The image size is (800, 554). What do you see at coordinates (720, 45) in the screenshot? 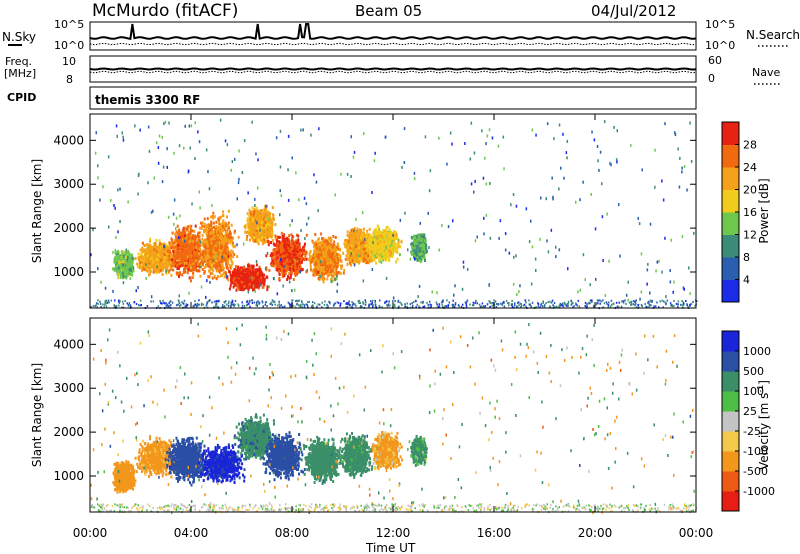
I see `noise-right-tick-bottom: 10^0` at bounding box center [720, 45].